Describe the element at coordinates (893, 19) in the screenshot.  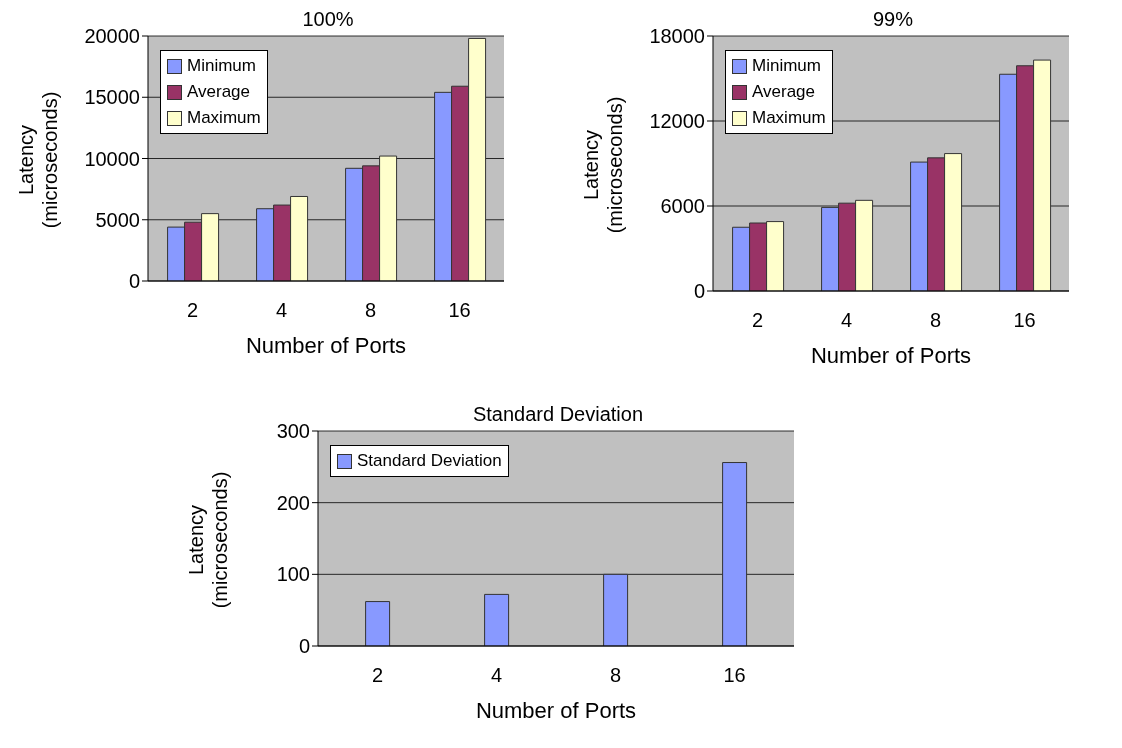
I see `chart-title: 99%` at that location.